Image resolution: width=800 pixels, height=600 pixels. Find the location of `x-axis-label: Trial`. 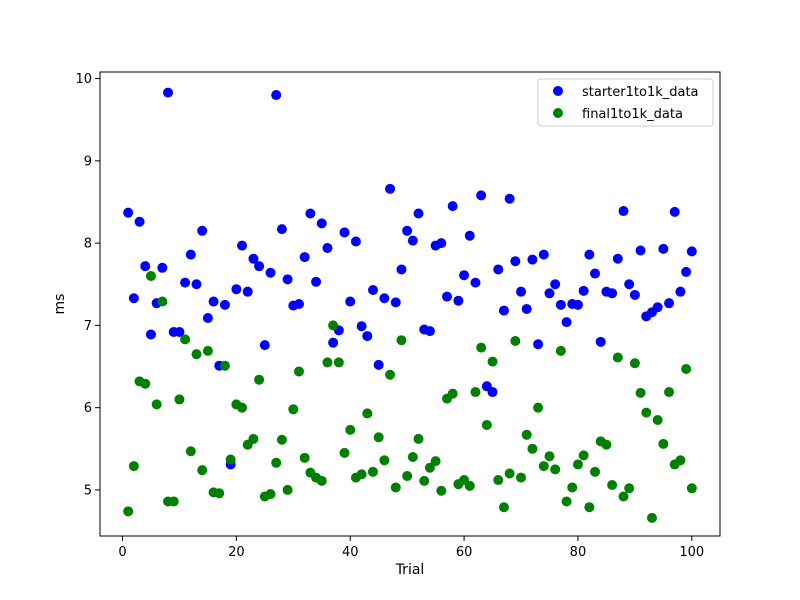

x-axis-label: Trial is located at coordinates (410, 570).